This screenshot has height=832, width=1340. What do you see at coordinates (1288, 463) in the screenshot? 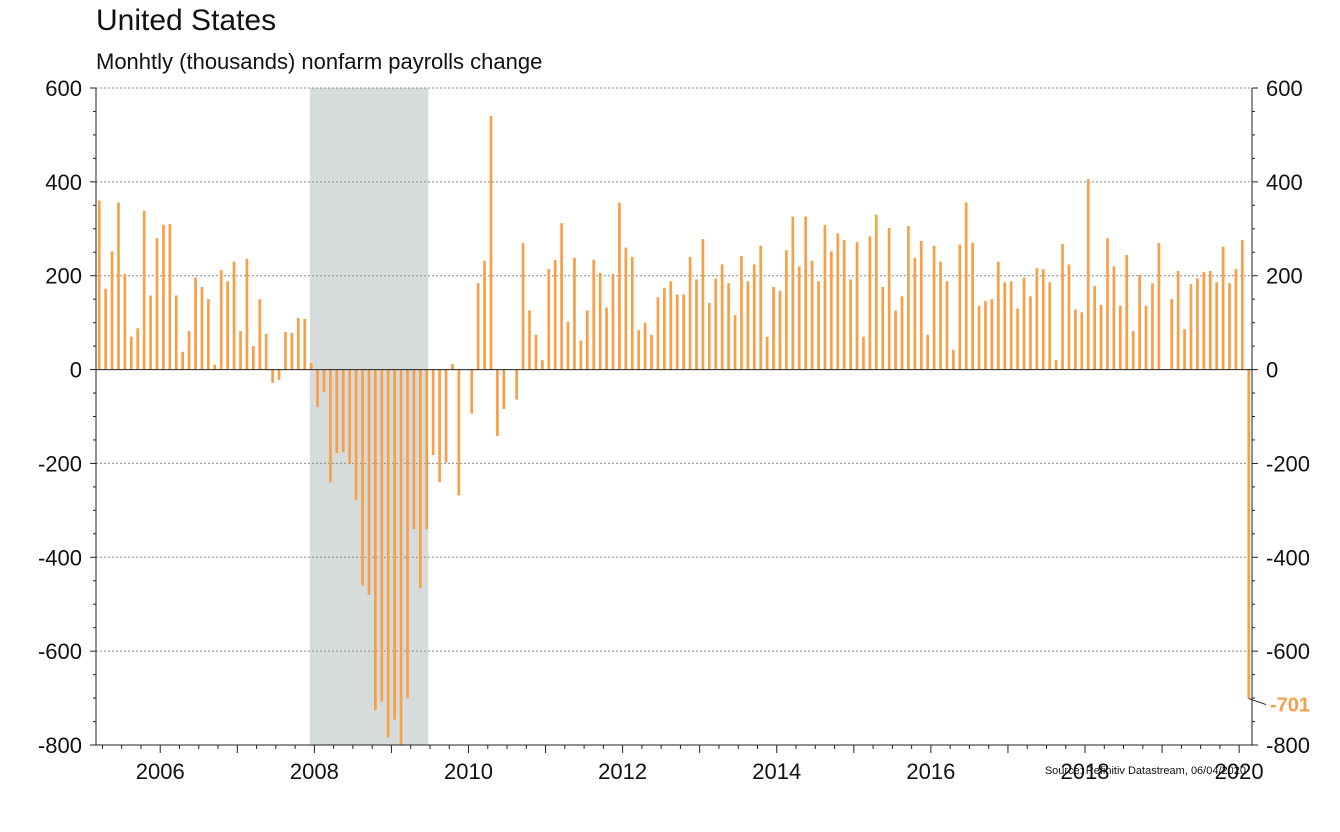
I see `y-tick-label-right: -200` at bounding box center [1288, 463].